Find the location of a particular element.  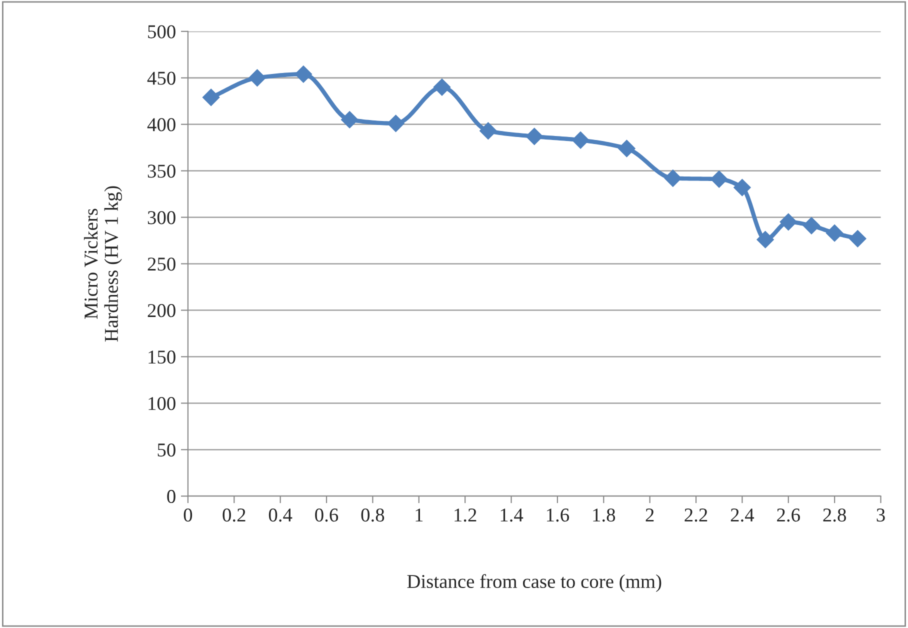

x-tick-label: 0.2 is located at coordinates (234, 515).